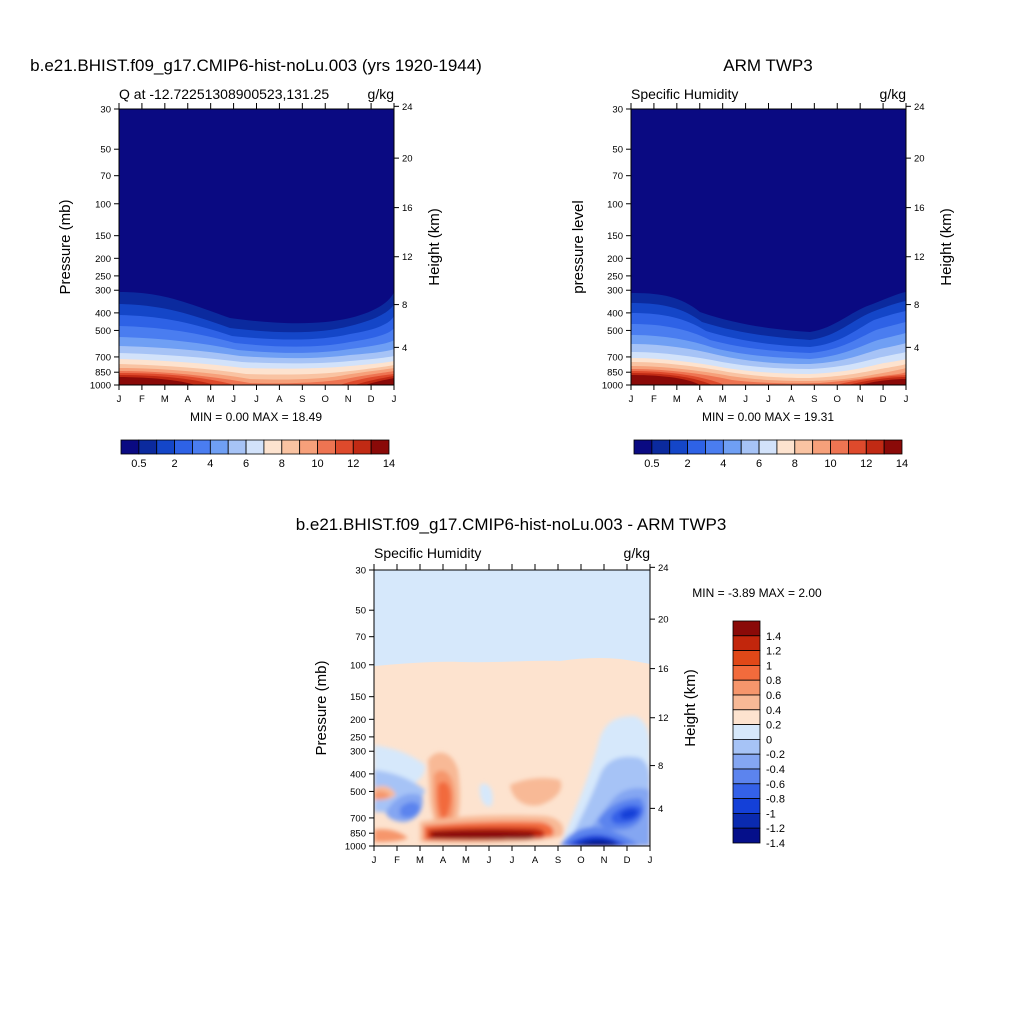 Image resolution: width=1024 pixels, height=1029 pixels. I want to click on panel1-colorbar: 0.5 2 4 6 8 10 12 14, so click(257, 454).